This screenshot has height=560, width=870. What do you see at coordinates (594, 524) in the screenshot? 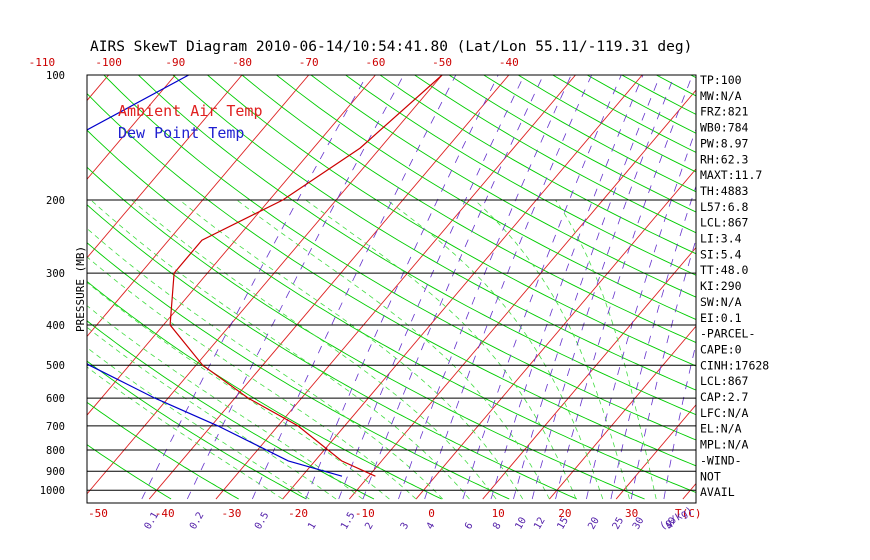
I see `mixing-ratio-tick-label: 20` at bounding box center [594, 524].